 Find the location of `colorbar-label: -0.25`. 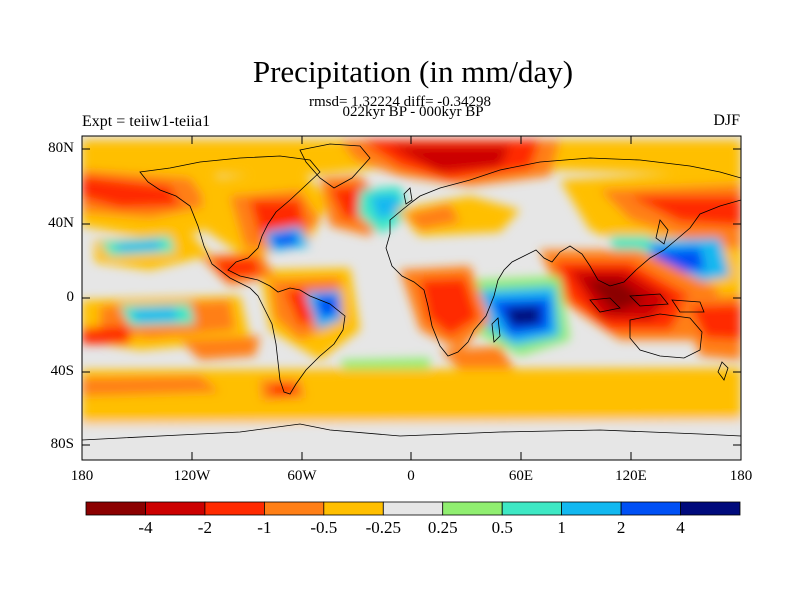

colorbar-label: -0.25 is located at coordinates (383, 527).